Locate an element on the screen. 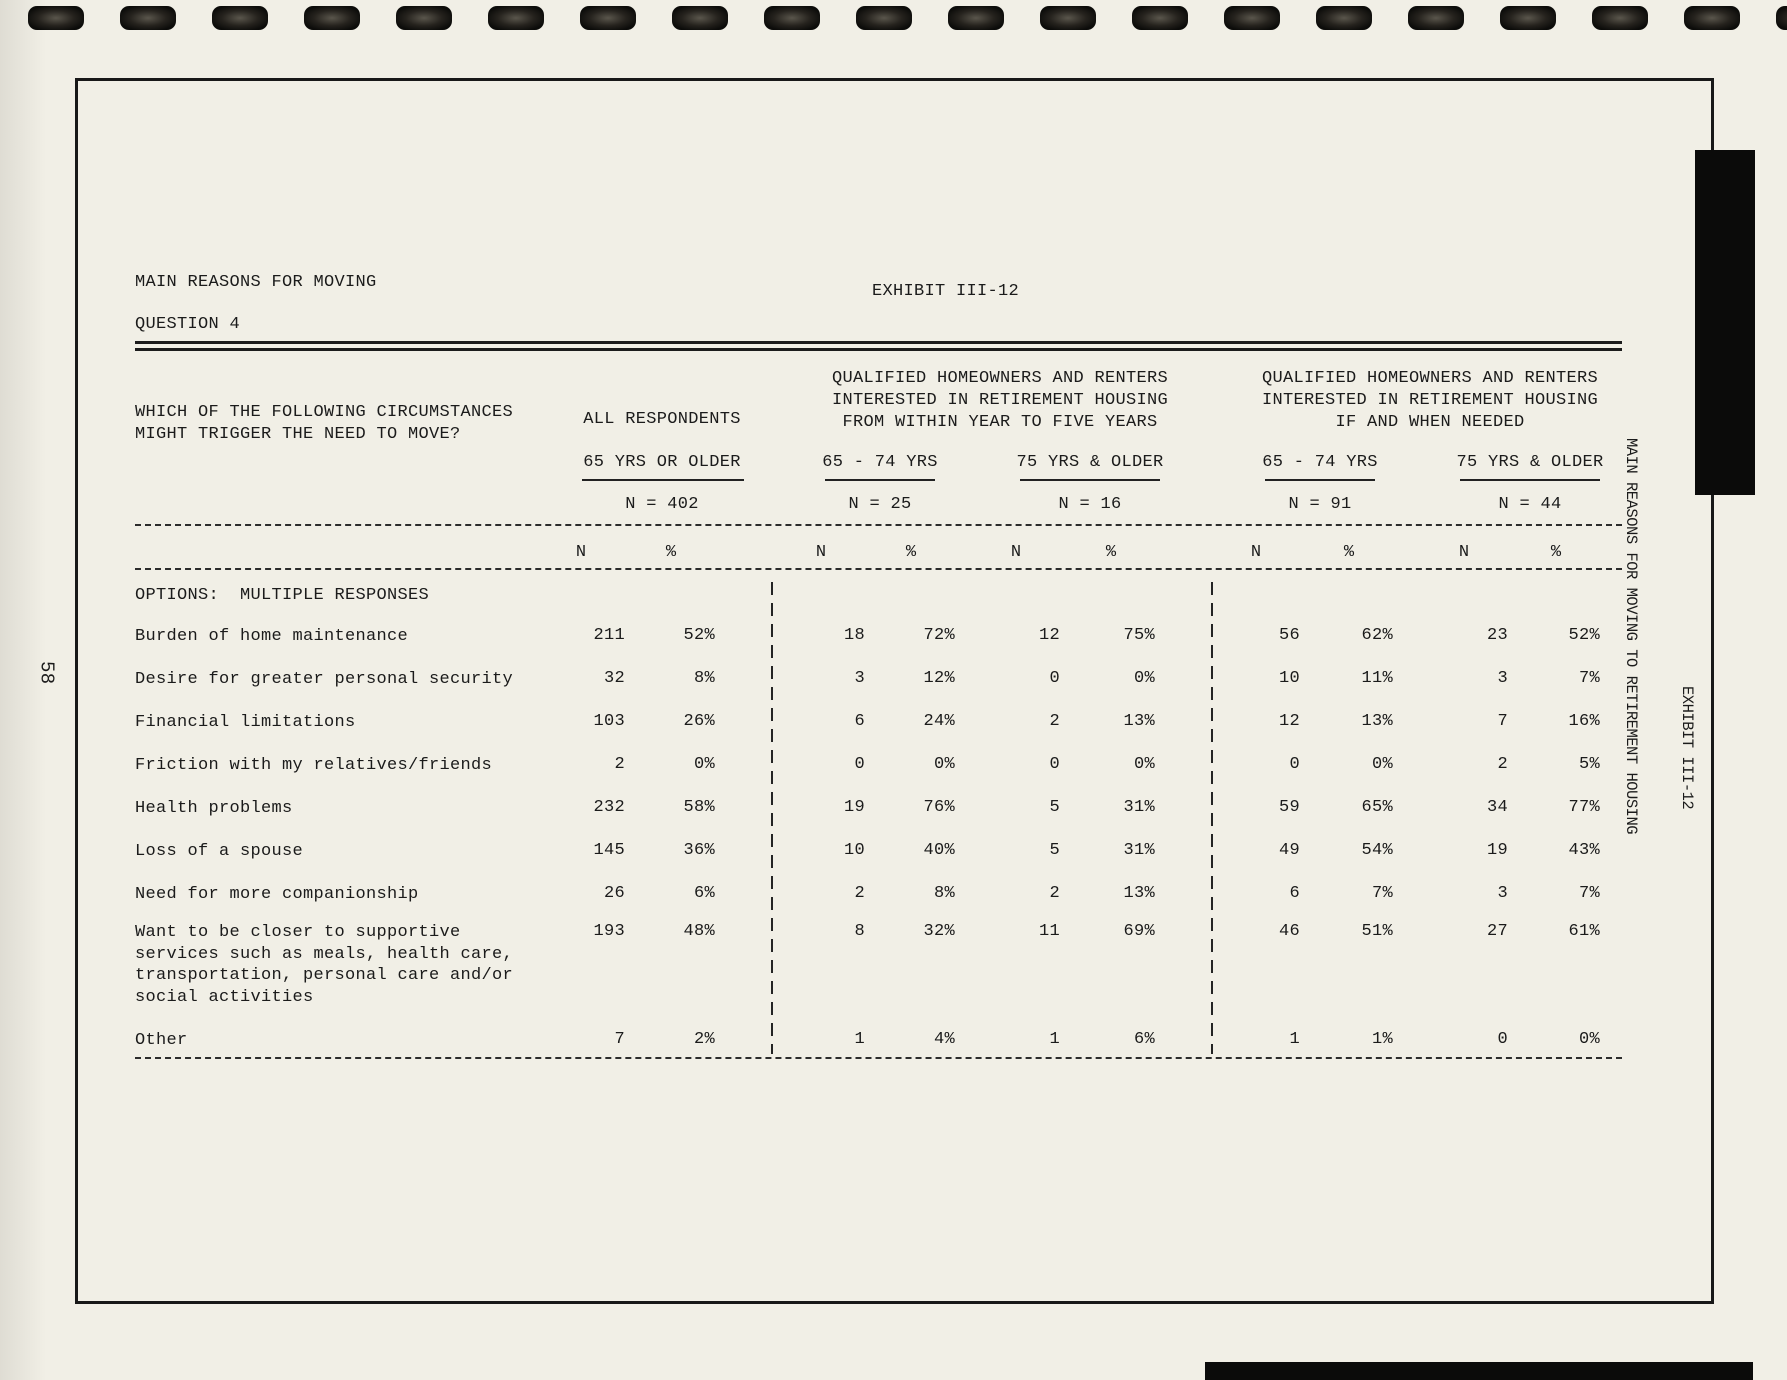 This screenshot has width=1787, height=1380. col-head-all-respondents-n: N = 402 is located at coordinates (662, 504).